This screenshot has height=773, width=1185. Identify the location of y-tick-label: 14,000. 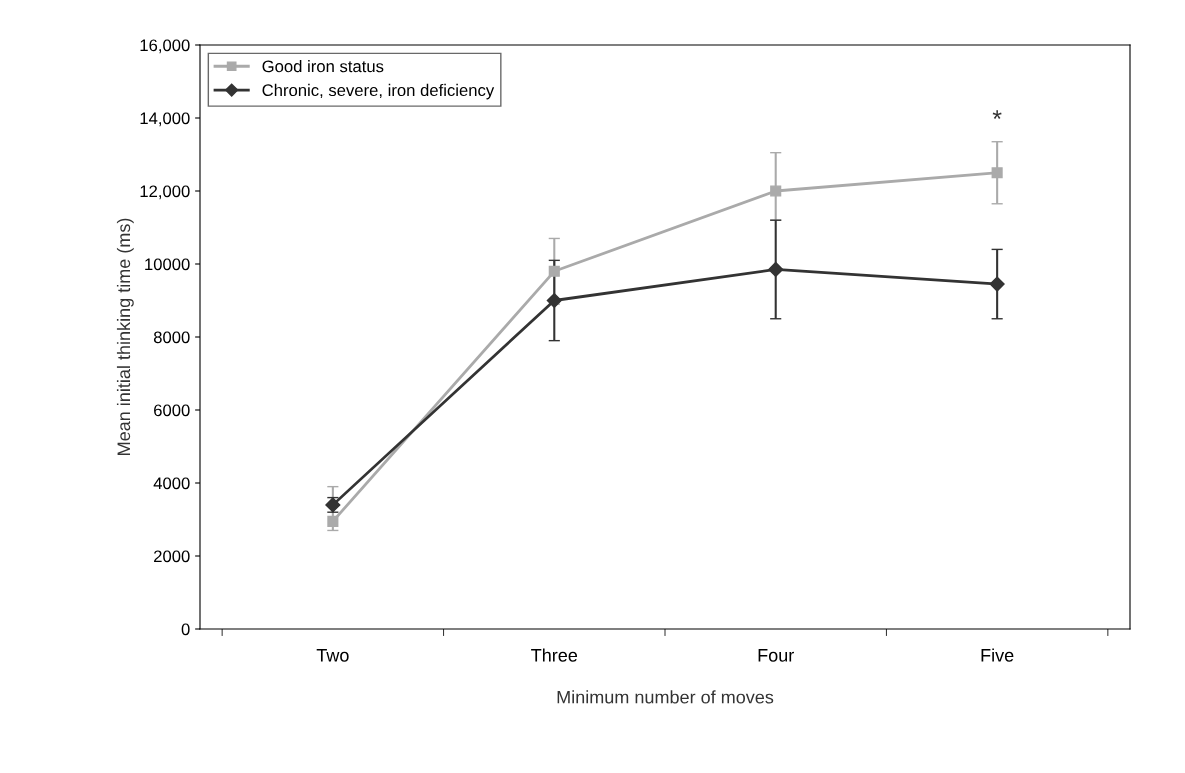
(165, 119).